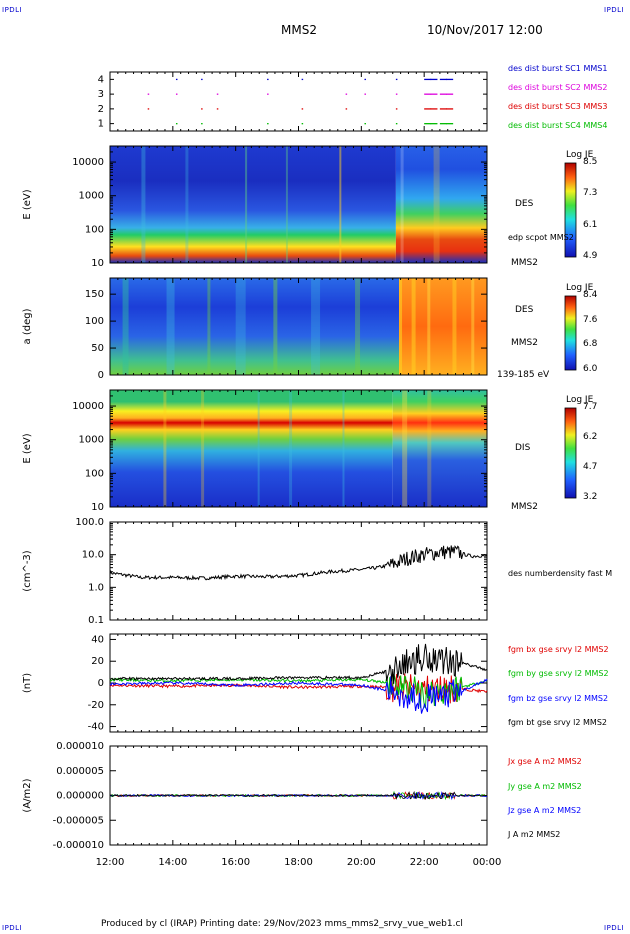 Image resolution: width=630 pixels, height=934 pixels. What do you see at coordinates (560, 573) in the screenshot?
I see `density-legend: des numberdensity fast M` at bounding box center [560, 573].